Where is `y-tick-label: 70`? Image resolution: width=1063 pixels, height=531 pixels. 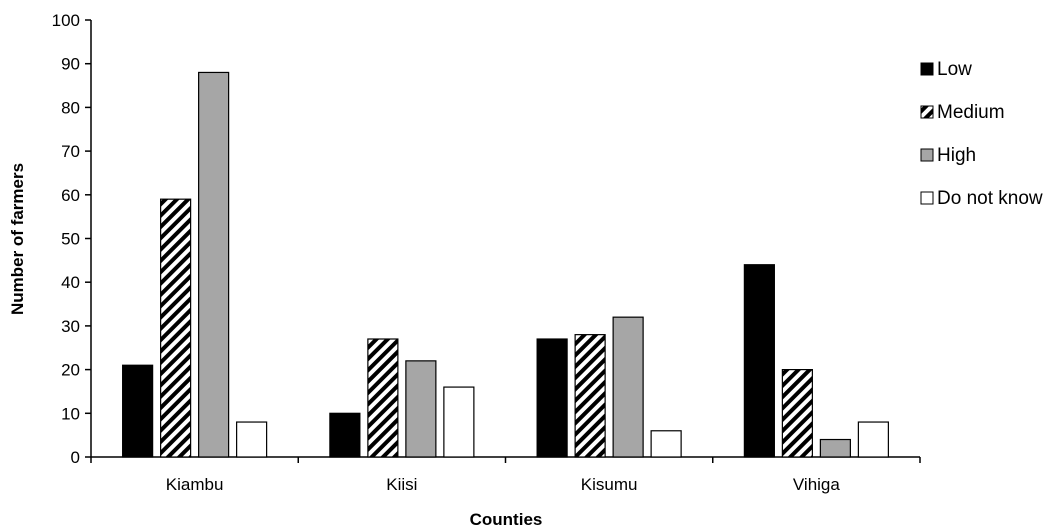 y-tick-label: 70 is located at coordinates (70, 151).